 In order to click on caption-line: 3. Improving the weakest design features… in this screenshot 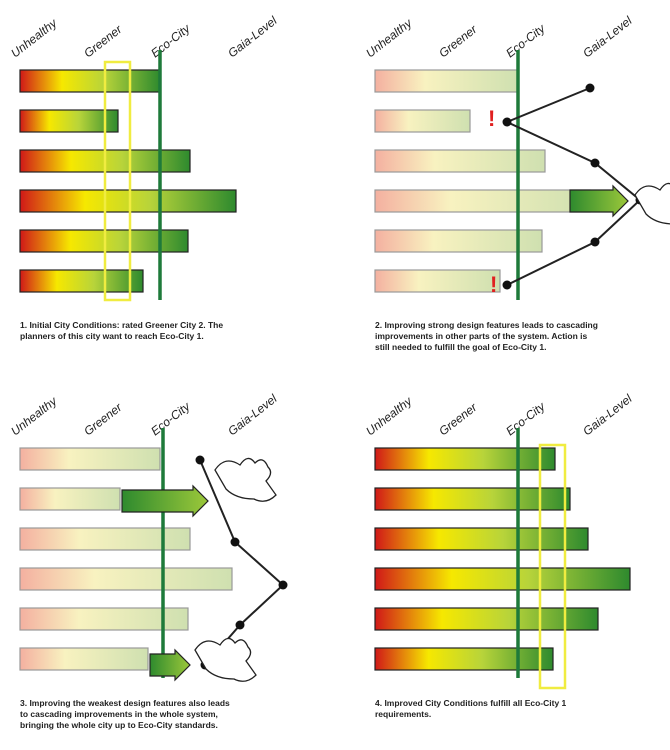, I will do `click(125, 703)`.